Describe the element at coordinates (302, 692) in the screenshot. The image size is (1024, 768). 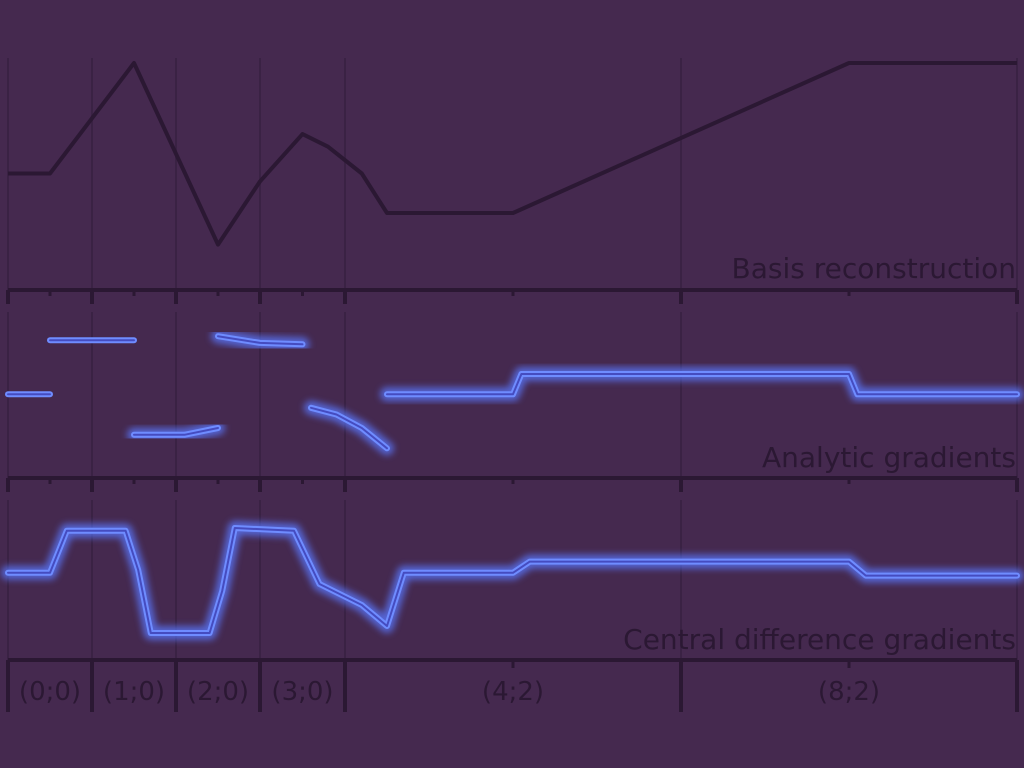
I see `segment-label: (3;0)` at that location.